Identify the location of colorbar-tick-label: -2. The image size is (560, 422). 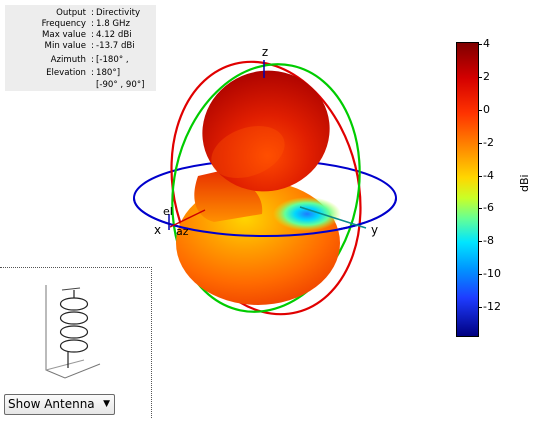
(488, 142).